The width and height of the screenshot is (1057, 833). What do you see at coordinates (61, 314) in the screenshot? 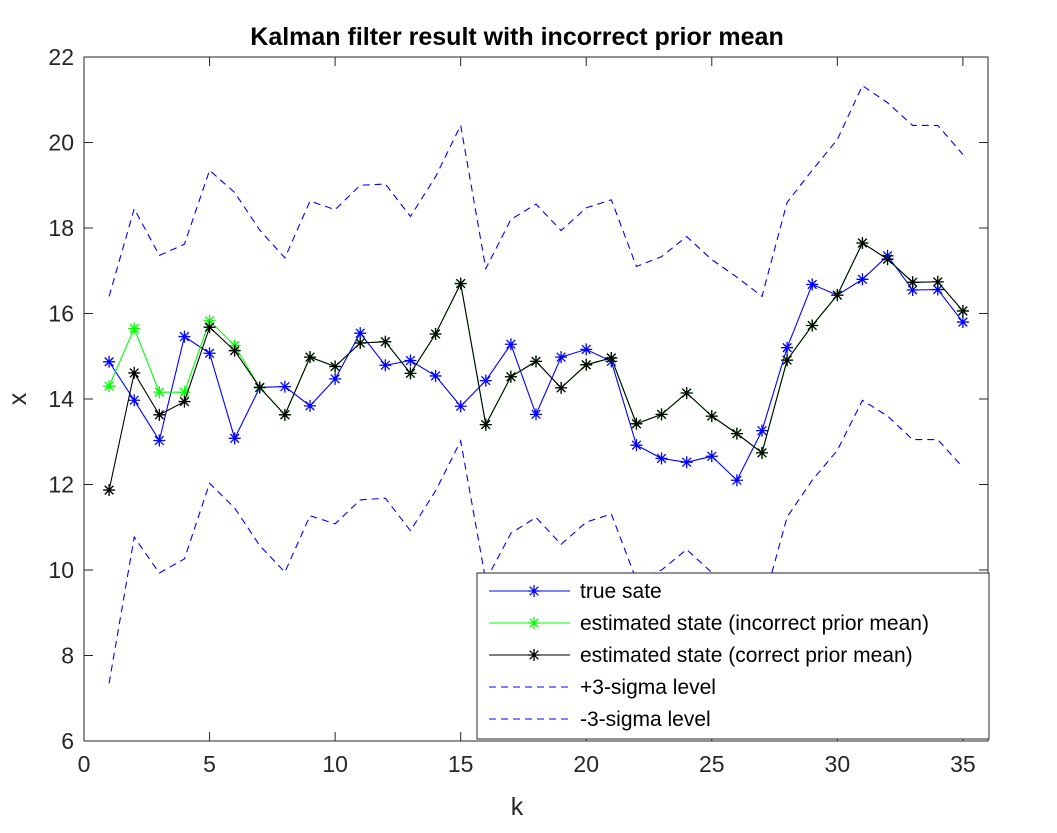
I see `y-tick-label: 16` at bounding box center [61, 314].